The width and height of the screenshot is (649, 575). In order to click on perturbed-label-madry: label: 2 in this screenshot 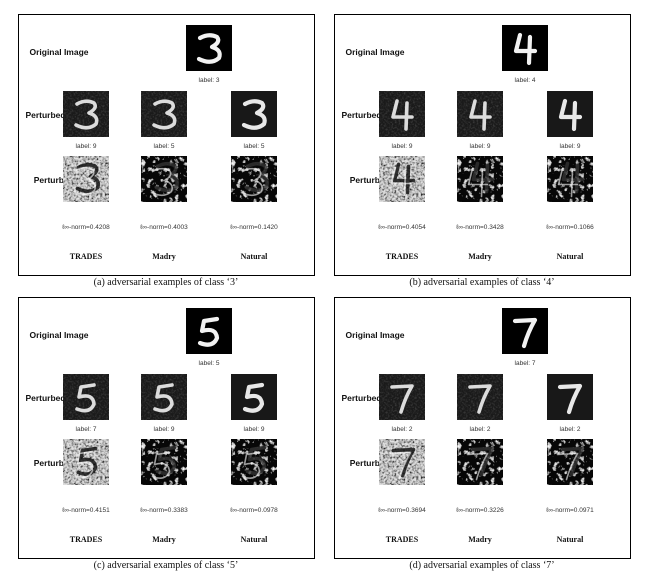, I will do `click(480, 429)`.